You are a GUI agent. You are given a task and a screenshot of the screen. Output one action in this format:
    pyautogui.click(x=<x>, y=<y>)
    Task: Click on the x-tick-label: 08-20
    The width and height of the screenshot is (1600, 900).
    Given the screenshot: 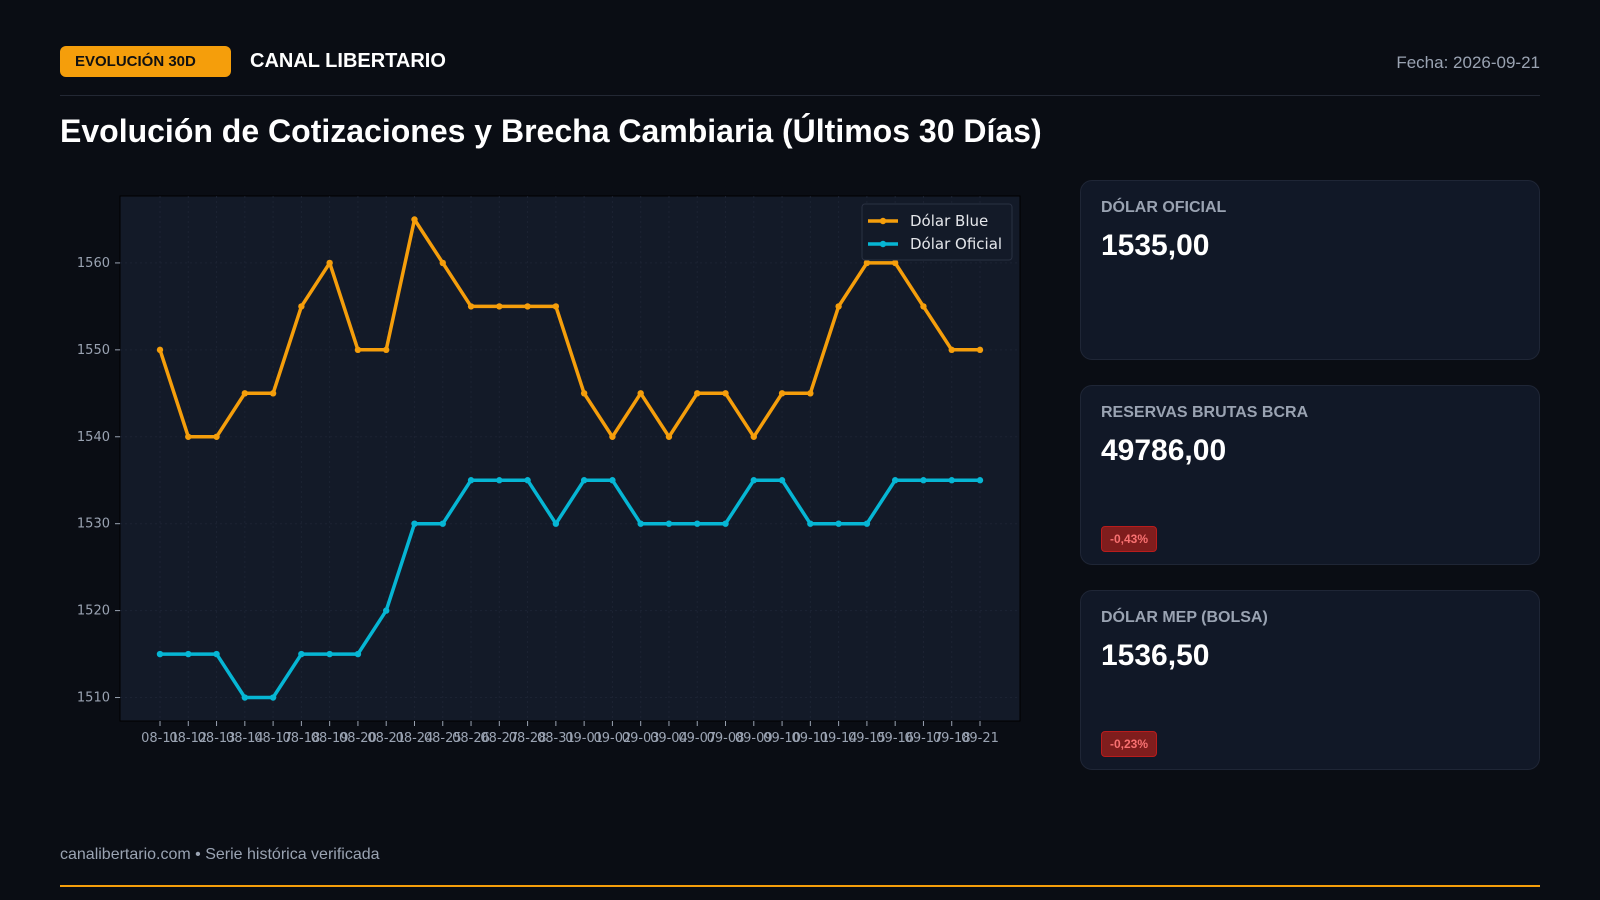 What is the action you would take?
    pyautogui.click(x=358, y=738)
    